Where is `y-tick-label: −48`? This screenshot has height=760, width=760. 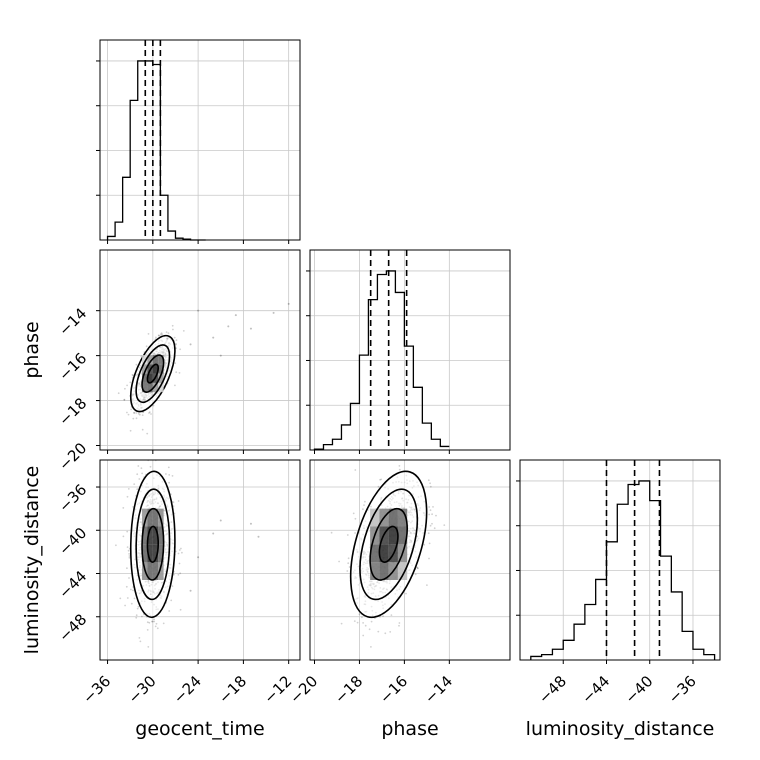 y-tick-label: −48 is located at coordinates (72, 627).